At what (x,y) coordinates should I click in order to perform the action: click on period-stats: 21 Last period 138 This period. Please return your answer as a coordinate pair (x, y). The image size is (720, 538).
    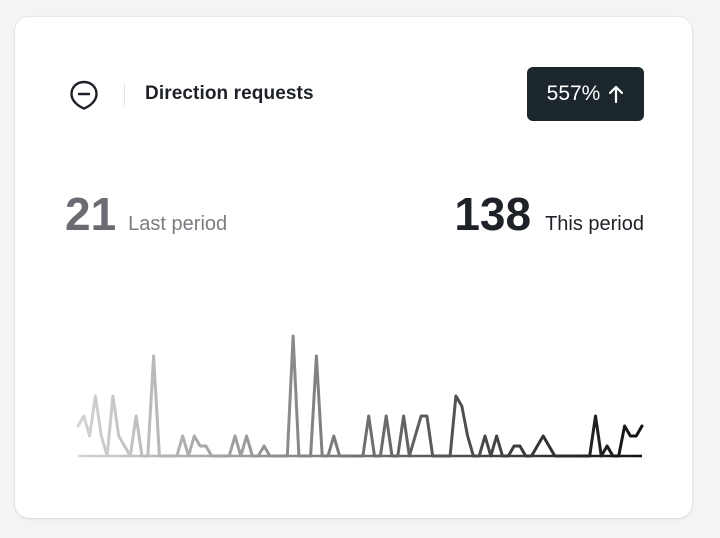
    Looking at the image, I should click on (354, 207).